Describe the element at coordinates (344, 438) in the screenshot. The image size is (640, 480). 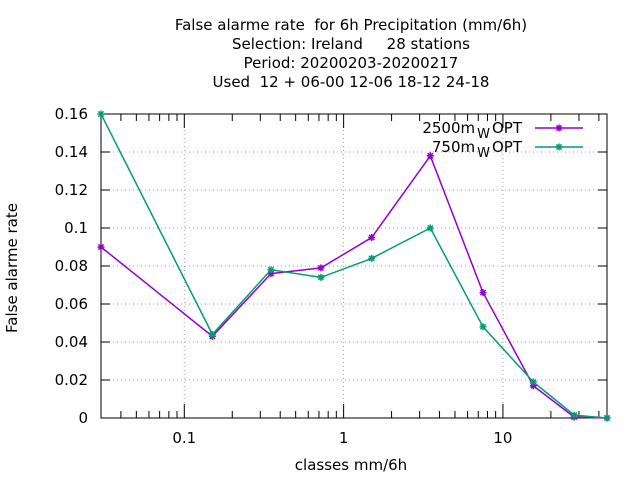
I see `x-tick-label: 1` at that location.